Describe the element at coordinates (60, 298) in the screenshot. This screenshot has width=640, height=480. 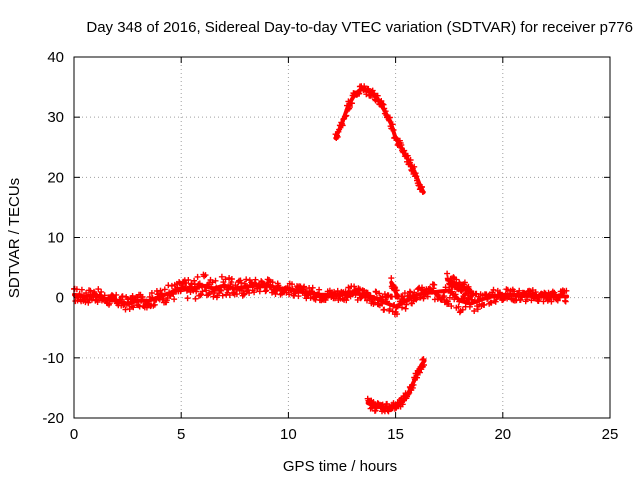
I see `y-tick-label: 0` at that location.